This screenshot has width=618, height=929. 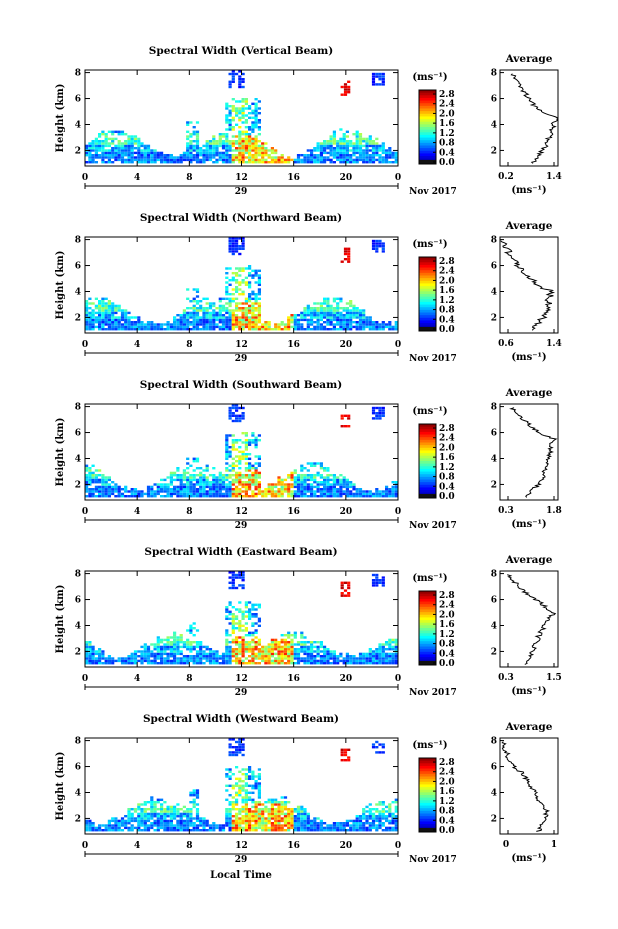 What do you see at coordinates (447, 664) in the screenshot?
I see `colorbar-tick-label: 0.0` at bounding box center [447, 664].